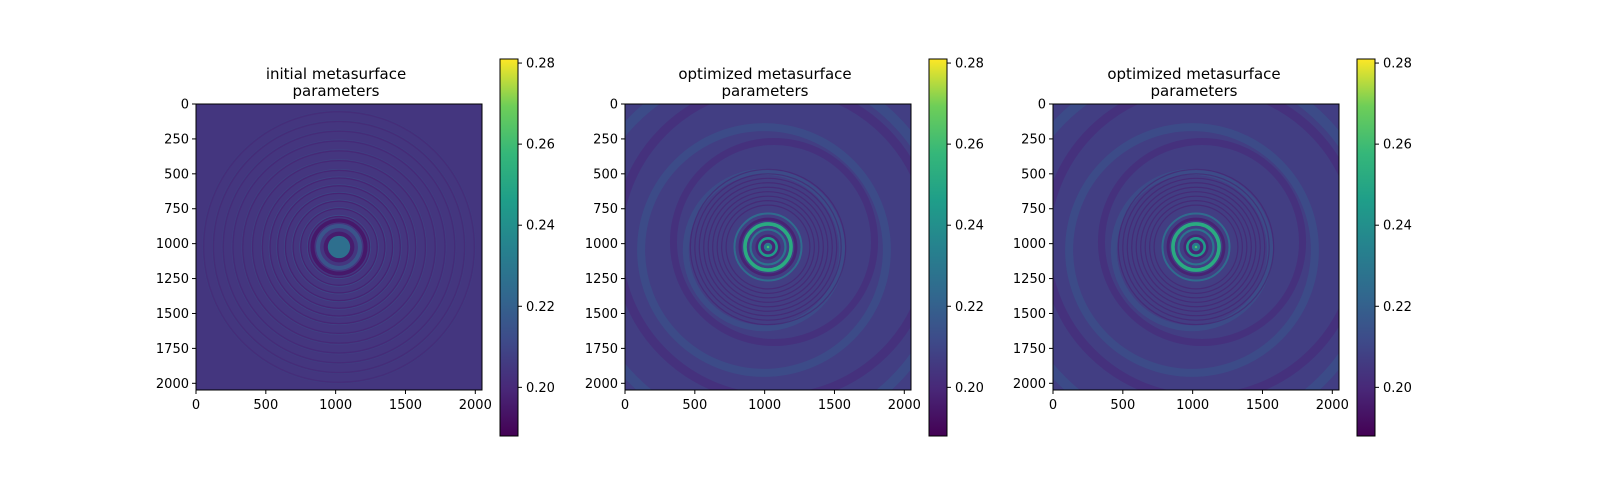 This screenshot has height=500, width=1600. Describe the element at coordinates (540, 388) in the screenshot. I see `colorbar-tick-label: 0.20` at that location.